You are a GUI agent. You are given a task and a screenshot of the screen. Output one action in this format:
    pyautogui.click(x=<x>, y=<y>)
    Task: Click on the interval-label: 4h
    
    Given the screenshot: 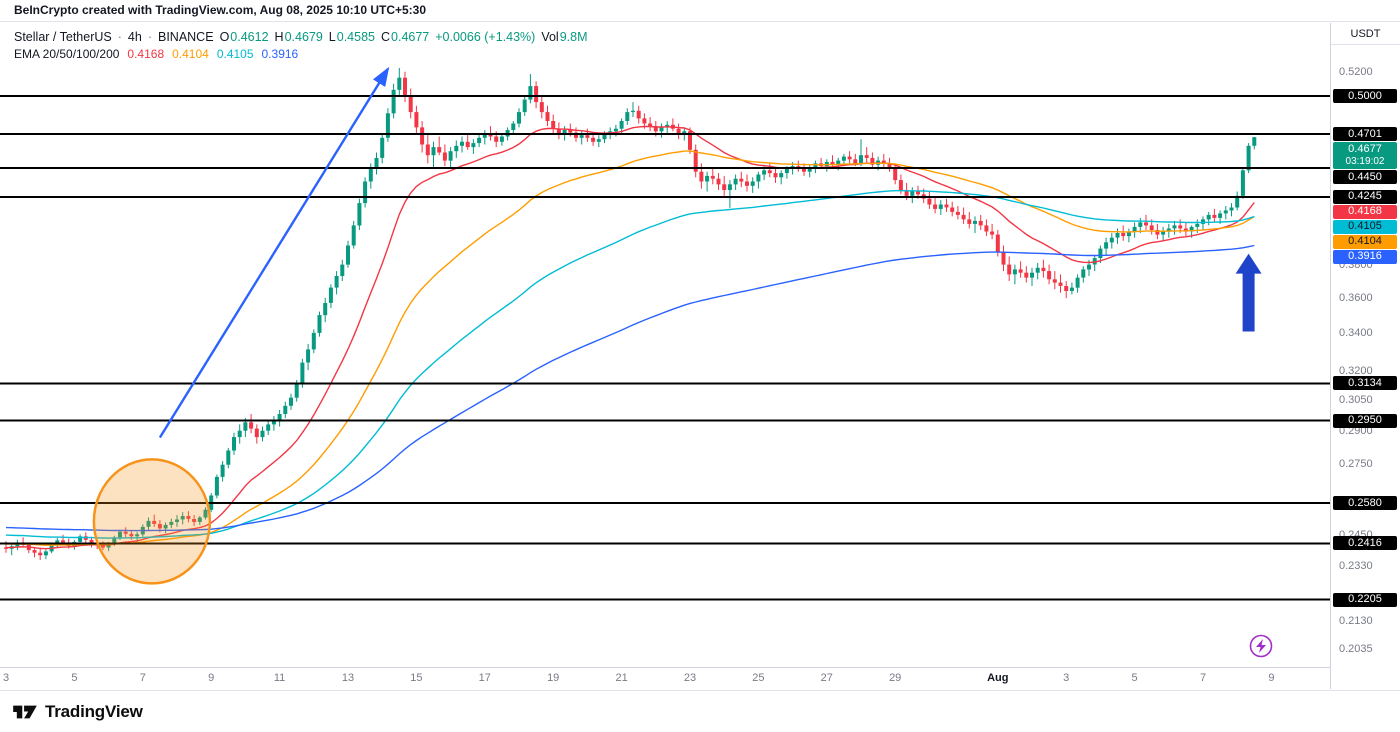 What is the action you would take?
    pyautogui.click(x=134, y=37)
    